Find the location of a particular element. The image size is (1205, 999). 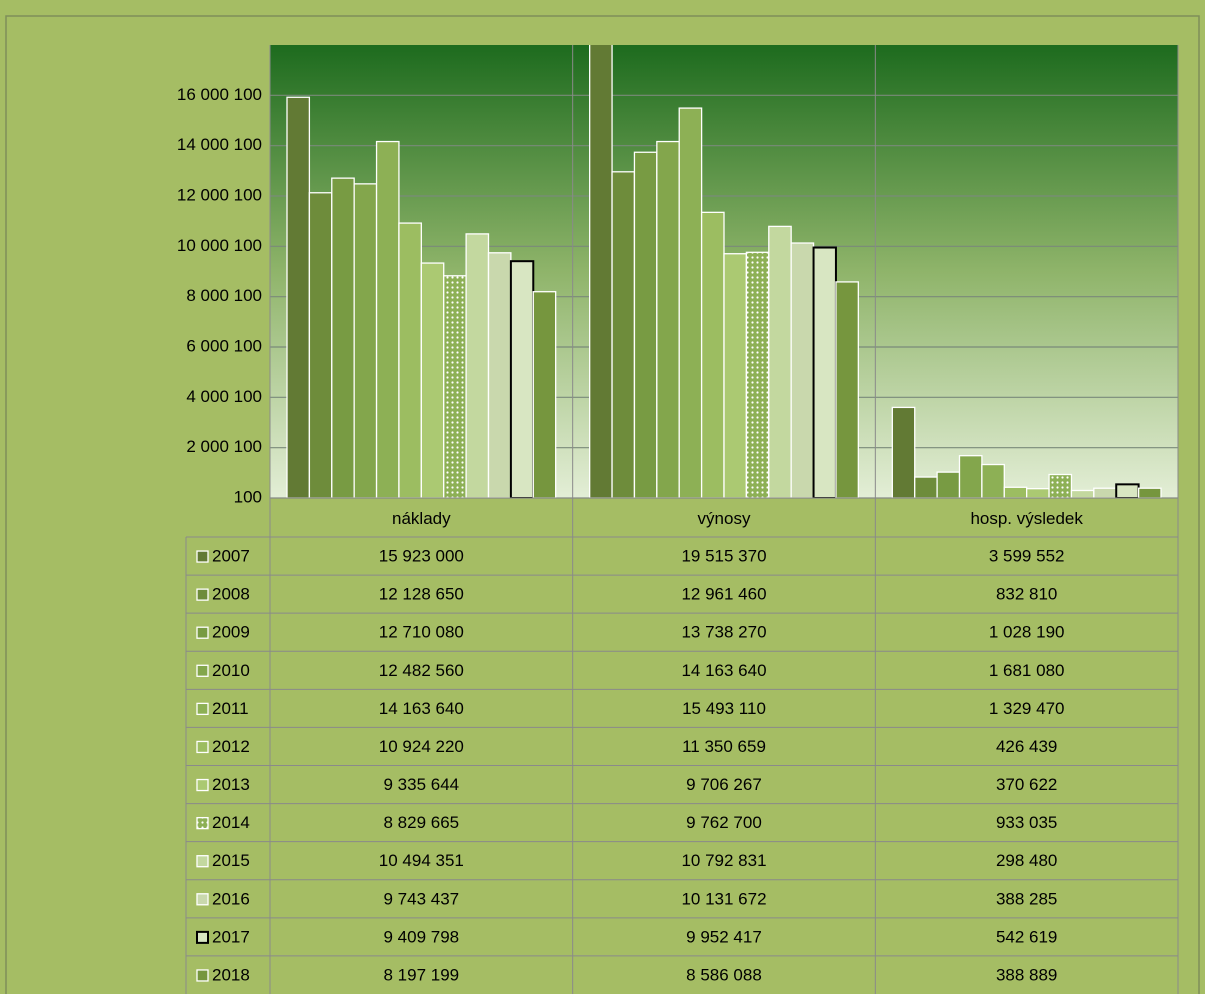

table-cell: 9 706 267 is located at coordinates (724, 784).